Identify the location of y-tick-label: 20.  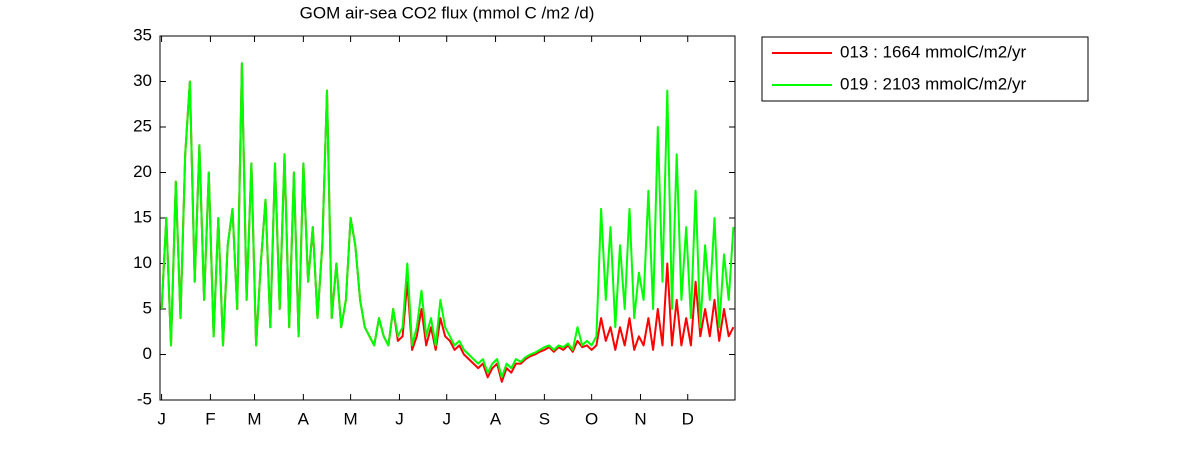
(142, 171).